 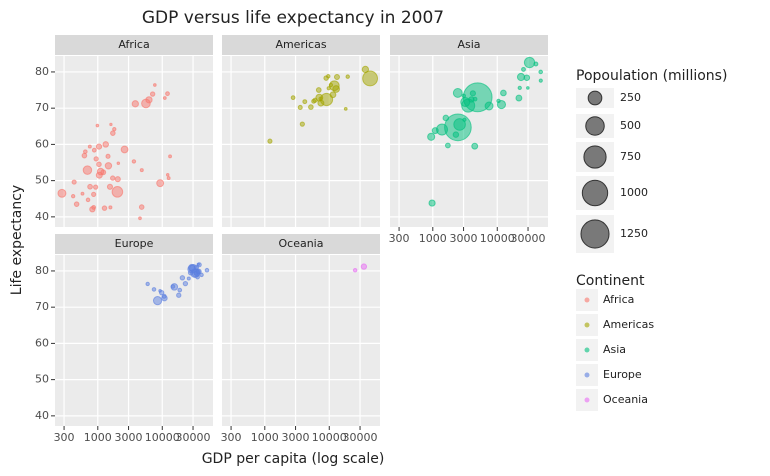 I want to click on x-tick-label: 1000, so click(x=433, y=238).